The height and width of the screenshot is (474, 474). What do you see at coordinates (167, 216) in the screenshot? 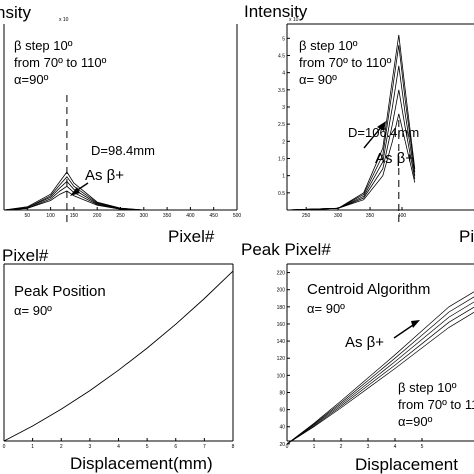
I see `tl-xtick-label: 350` at bounding box center [167, 216].